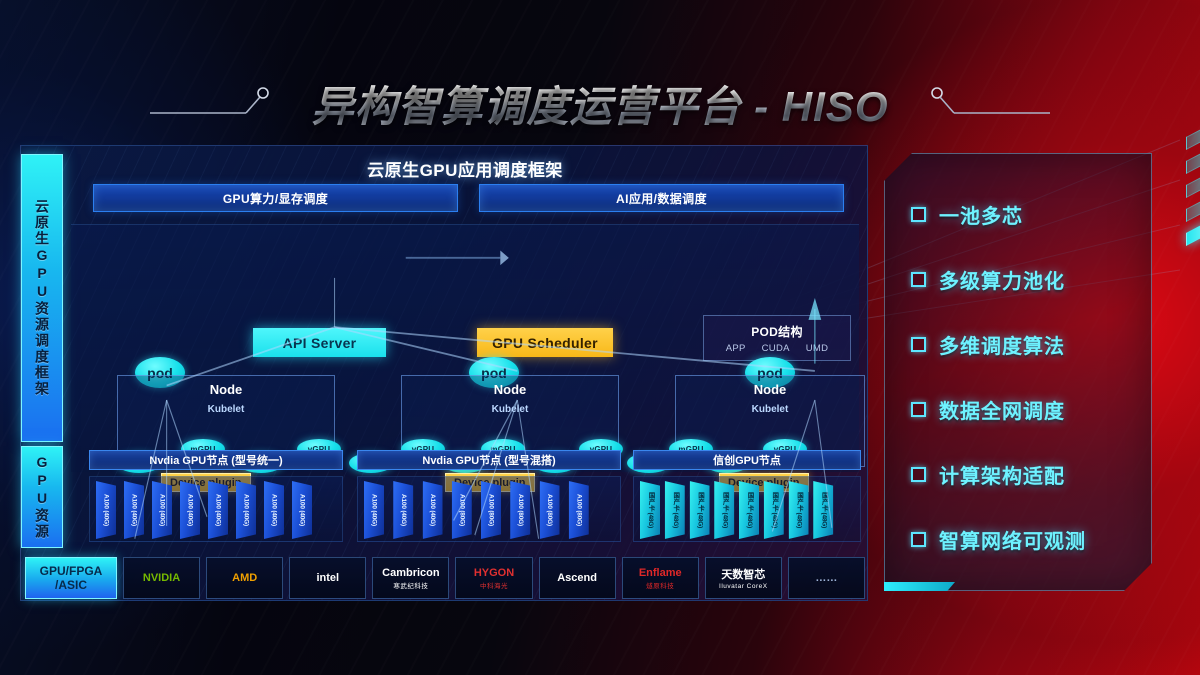 This screenshot has width=1200, height=675. What do you see at coordinates (577, 578) in the screenshot?
I see `vendor-logo-5: Ascend` at bounding box center [577, 578].